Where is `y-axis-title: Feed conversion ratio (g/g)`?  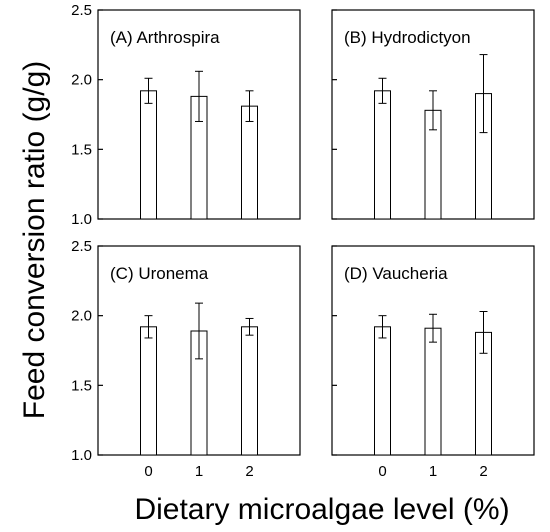 y-axis-title: Feed conversion ratio (g/g) is located at coordinates (34, 240).